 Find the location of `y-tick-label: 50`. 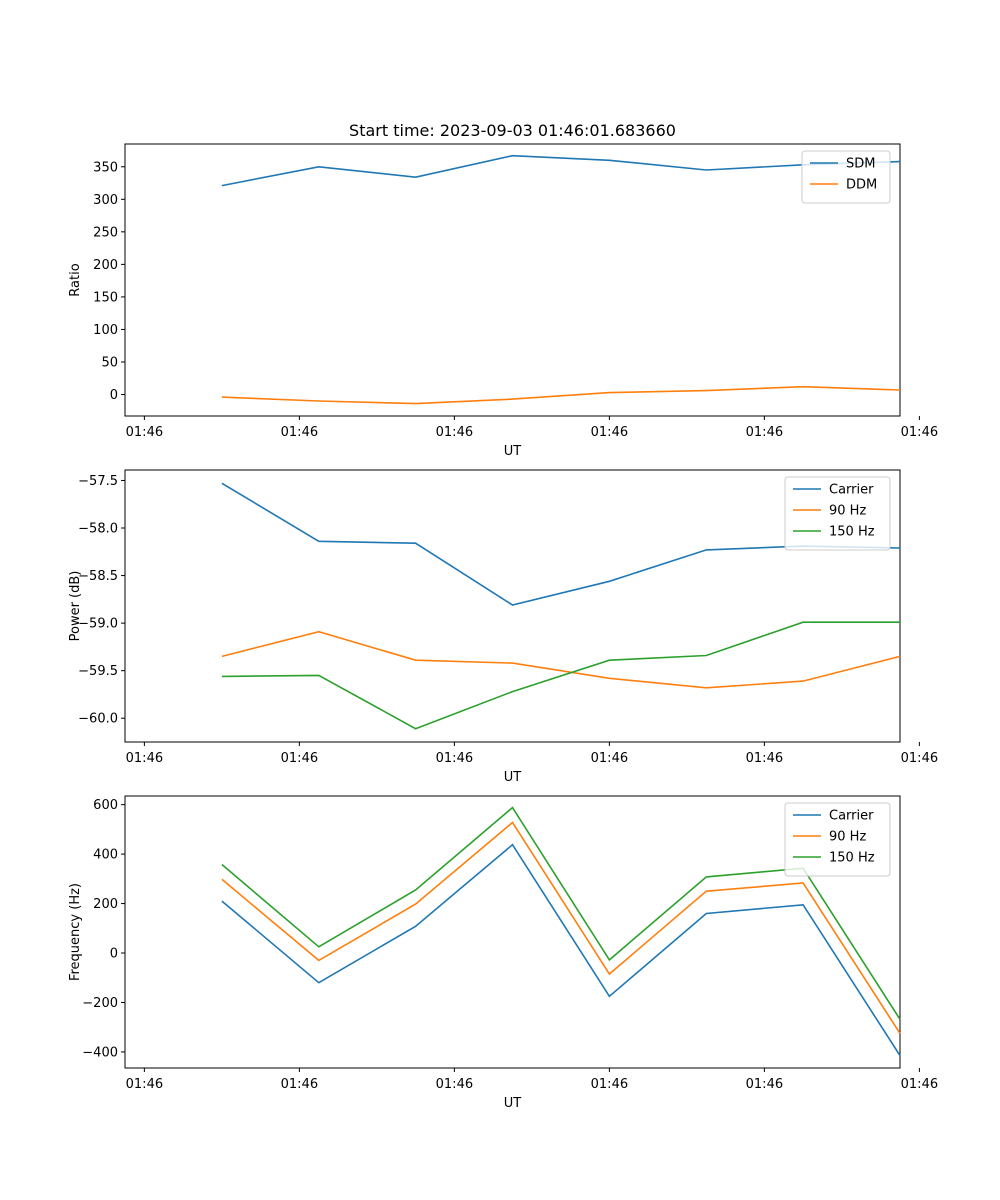

y-tick-label: 50 is located at coordinates (109, 362).